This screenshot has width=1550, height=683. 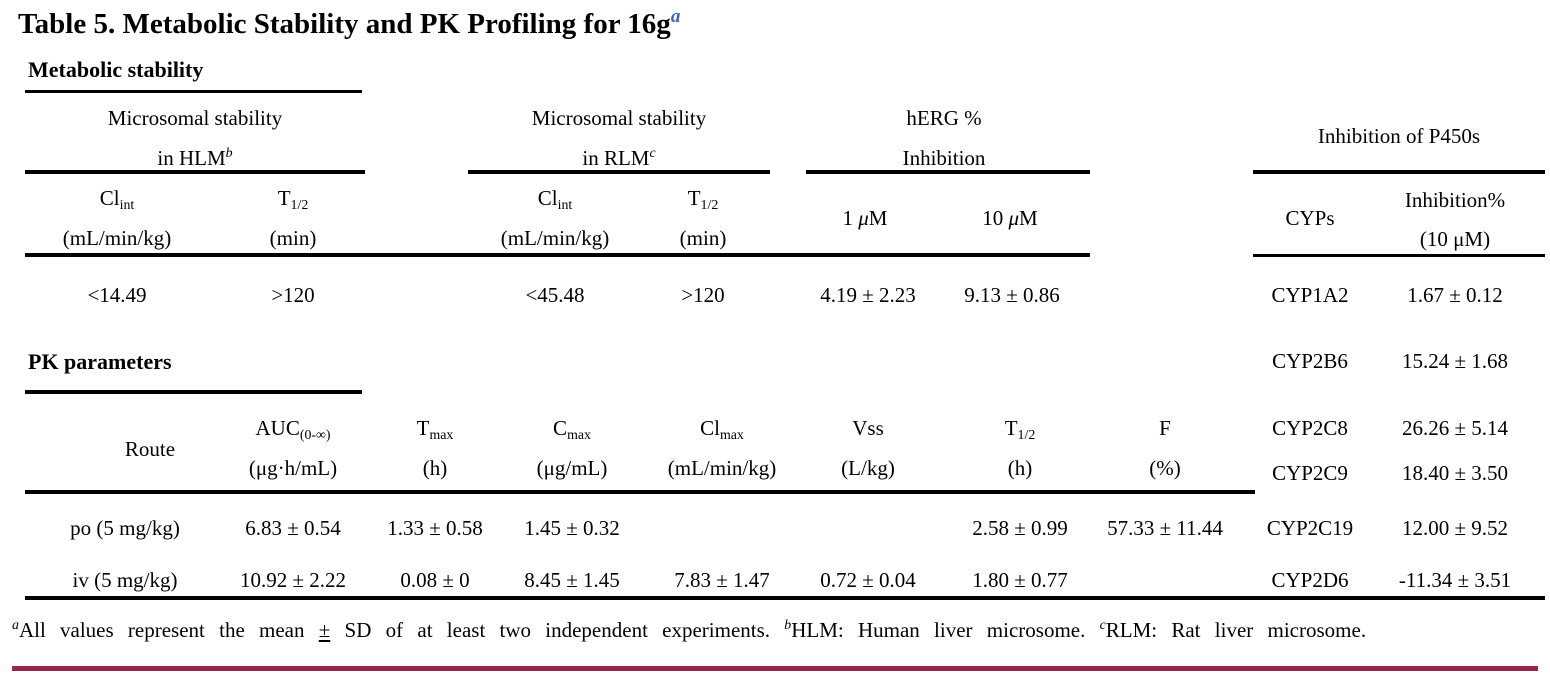 I want to click on met-value-herg-1um: 4.19 ± 2.23, so click(x=868, y=295).